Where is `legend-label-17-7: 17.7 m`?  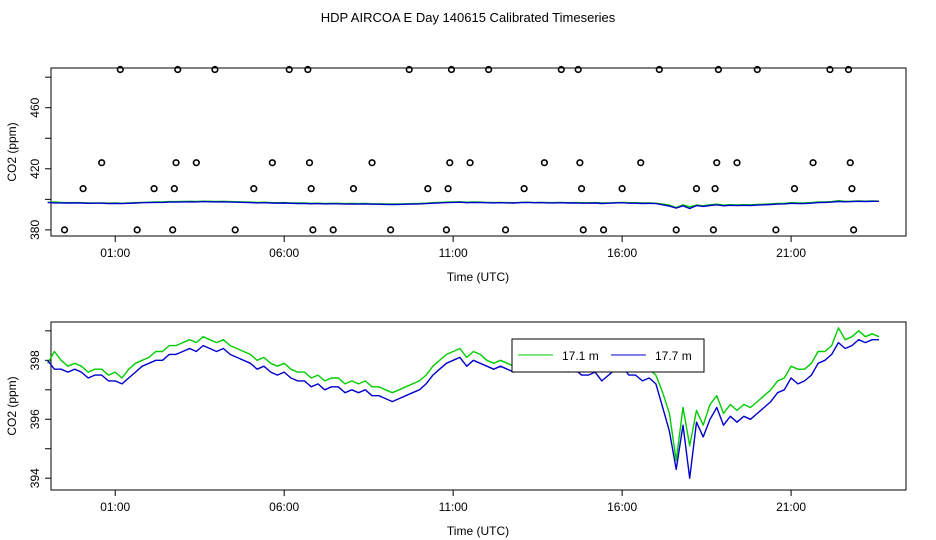 legend-label-17-7: 17.7 m is located at coordinates (673, 356).